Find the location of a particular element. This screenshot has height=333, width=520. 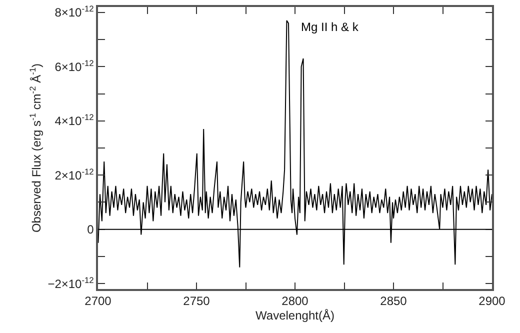

annotation: Mg II h & k is located at coordinates (330, 27).